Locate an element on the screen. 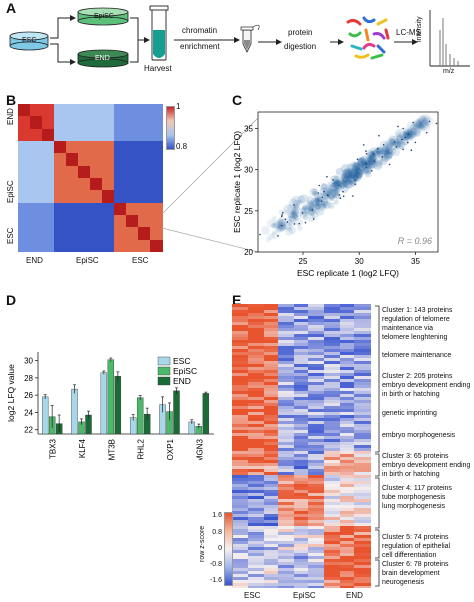  scatter-outlier-point is located at coordinates (318, 193).